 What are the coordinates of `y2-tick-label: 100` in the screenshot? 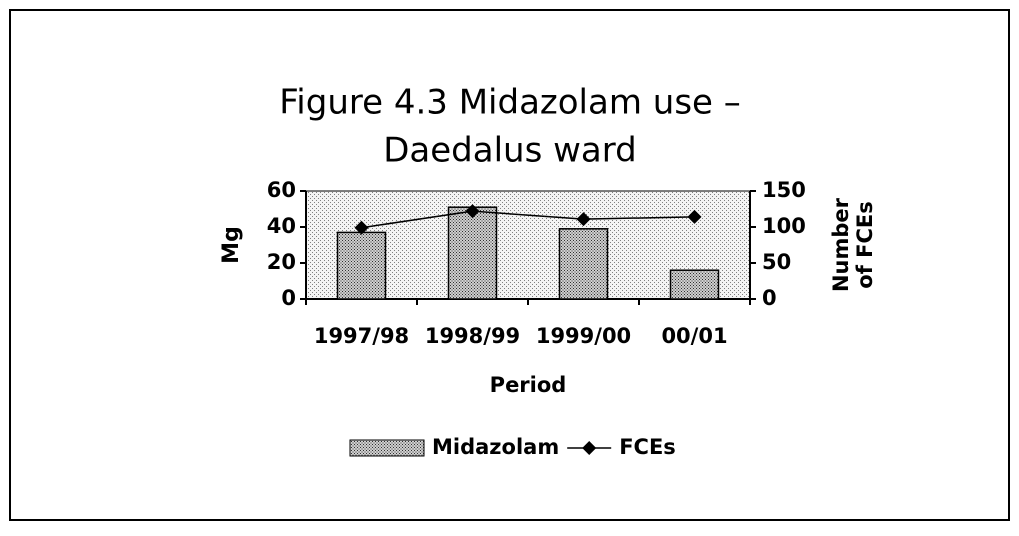 It's located at (784, 226).